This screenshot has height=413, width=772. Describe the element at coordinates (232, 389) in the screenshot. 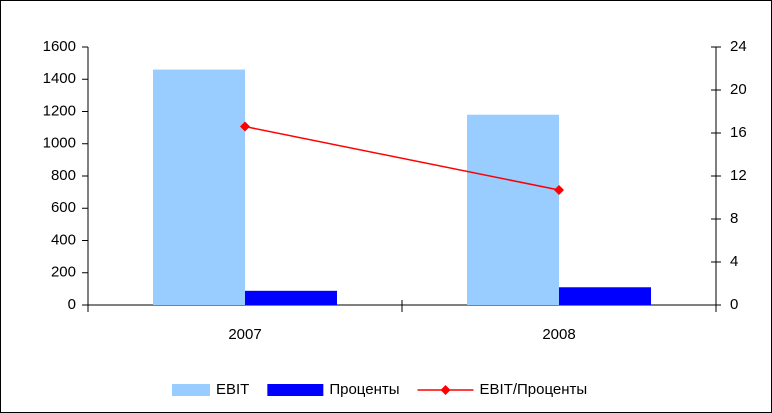

I see `legend-label: EBIT` at that location.